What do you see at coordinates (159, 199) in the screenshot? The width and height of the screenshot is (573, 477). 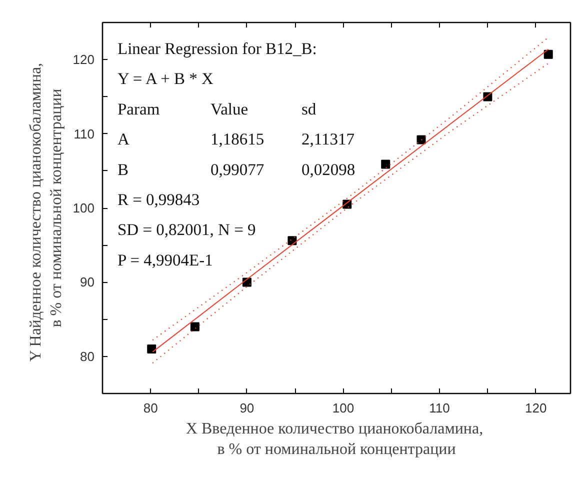 I see `annotation: R = 0,99843` at bounding box center [159, 199].